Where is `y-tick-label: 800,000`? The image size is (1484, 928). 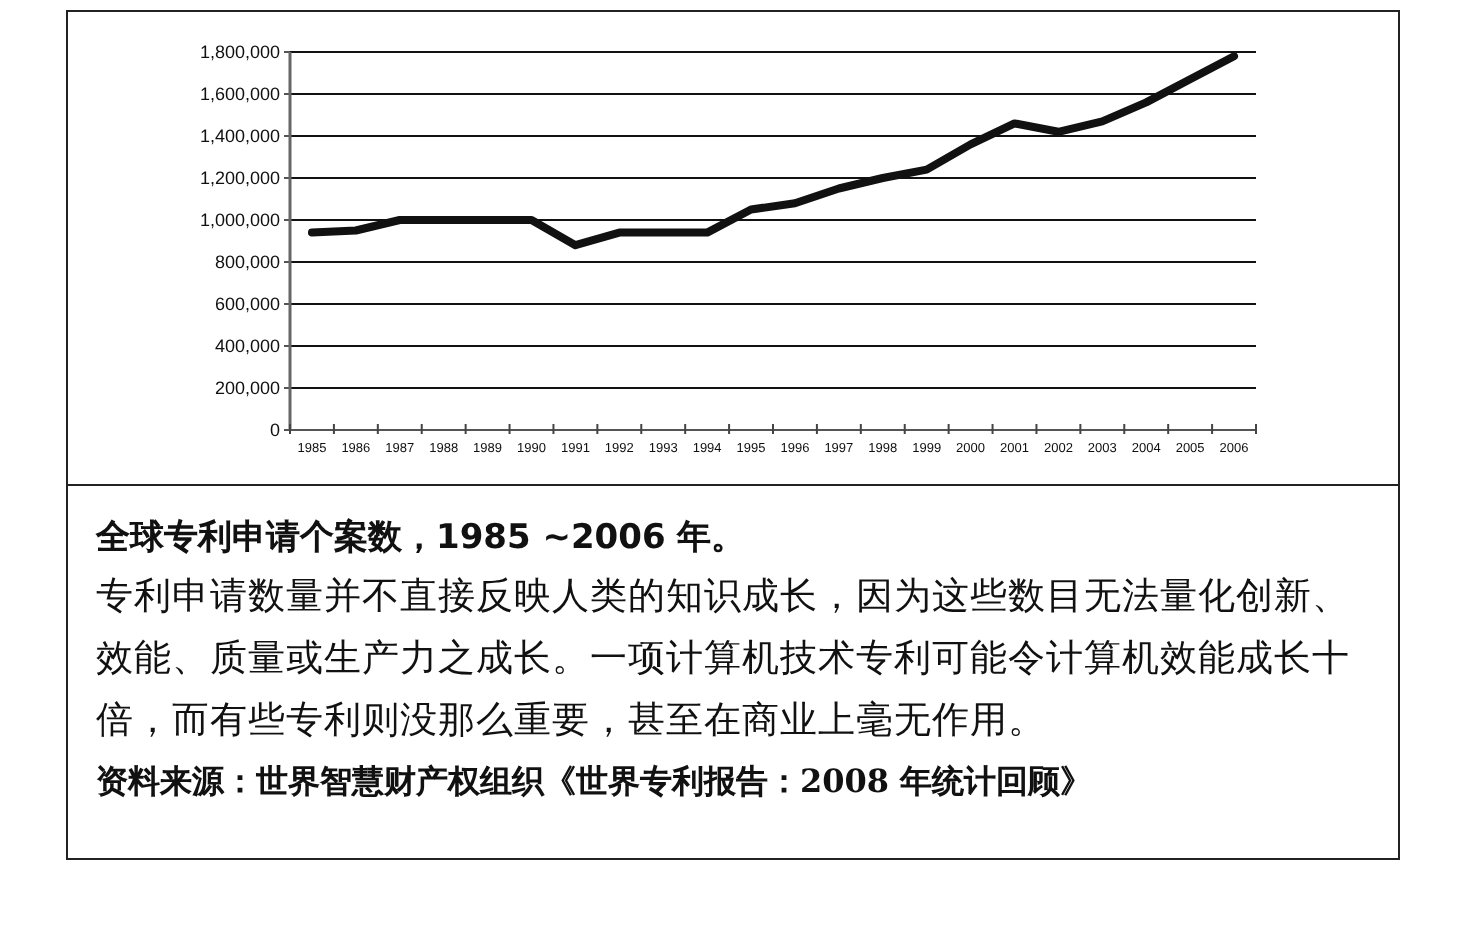
y-tick-label: 800,000 is located at coordinates (247, 262).